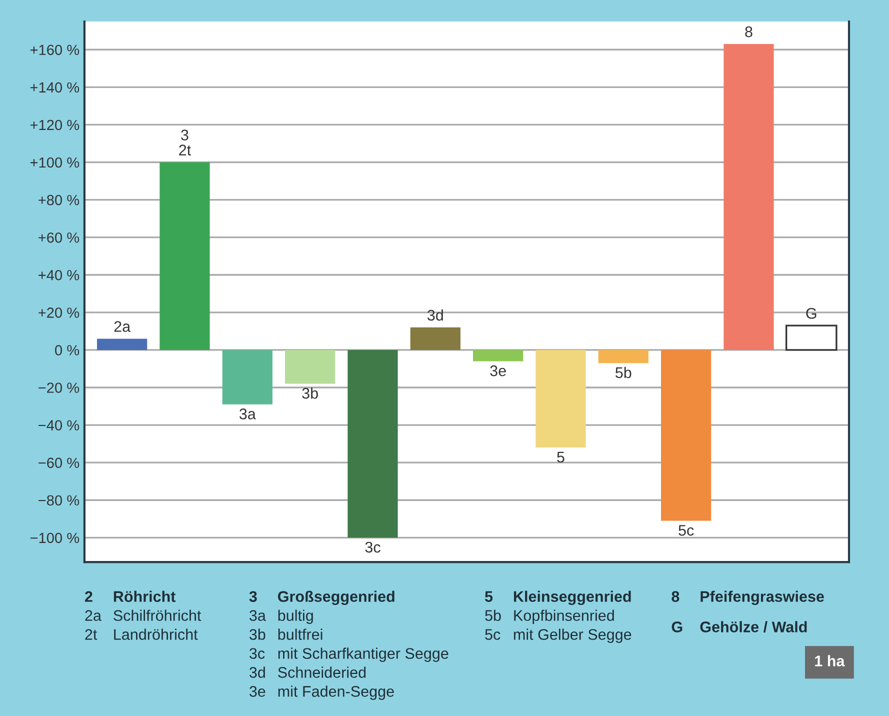  I want to click on text: 3 Großseggenried, so click(321, 598).